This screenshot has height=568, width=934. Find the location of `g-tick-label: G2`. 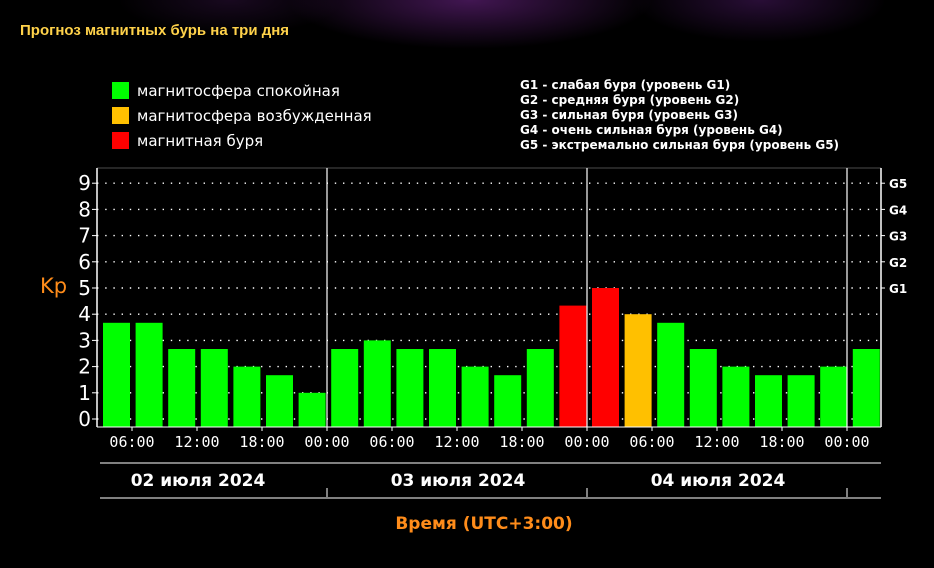

g-tick-label: G2 is located at coordinates (898, 263).